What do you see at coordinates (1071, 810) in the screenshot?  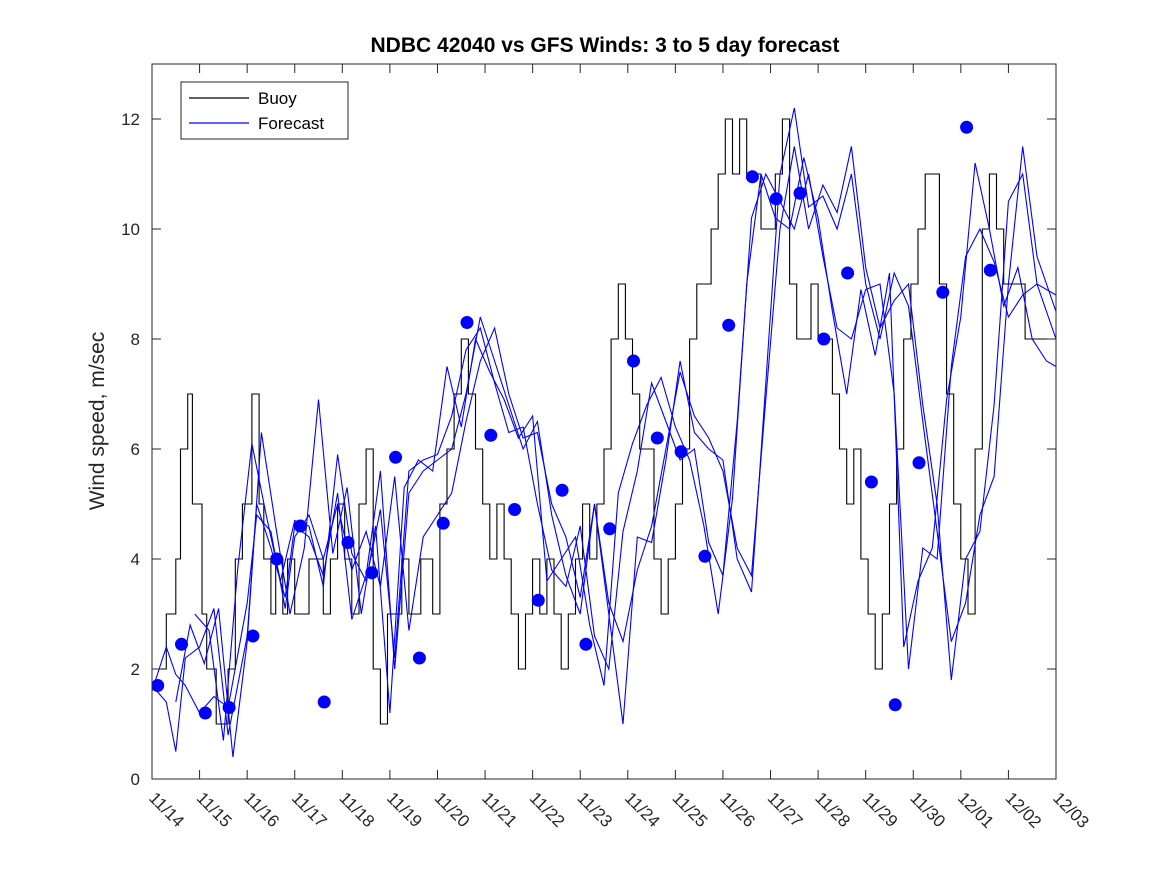 I see `x-tick-label: 12/03` at bounding box center [1071, 810].